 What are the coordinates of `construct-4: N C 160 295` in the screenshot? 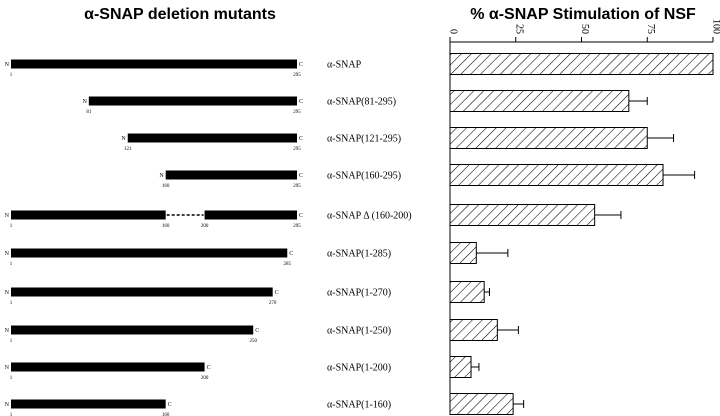 It's located at (231, 179).